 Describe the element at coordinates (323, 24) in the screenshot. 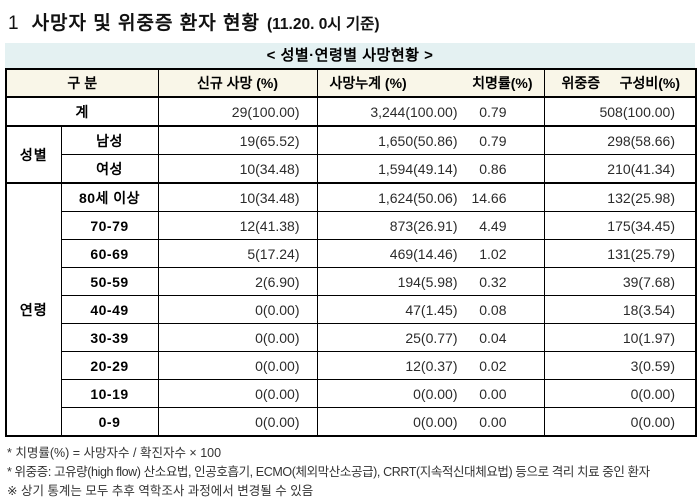

I see `title-asof-date: (11.20. 0시 기준)` at that location.